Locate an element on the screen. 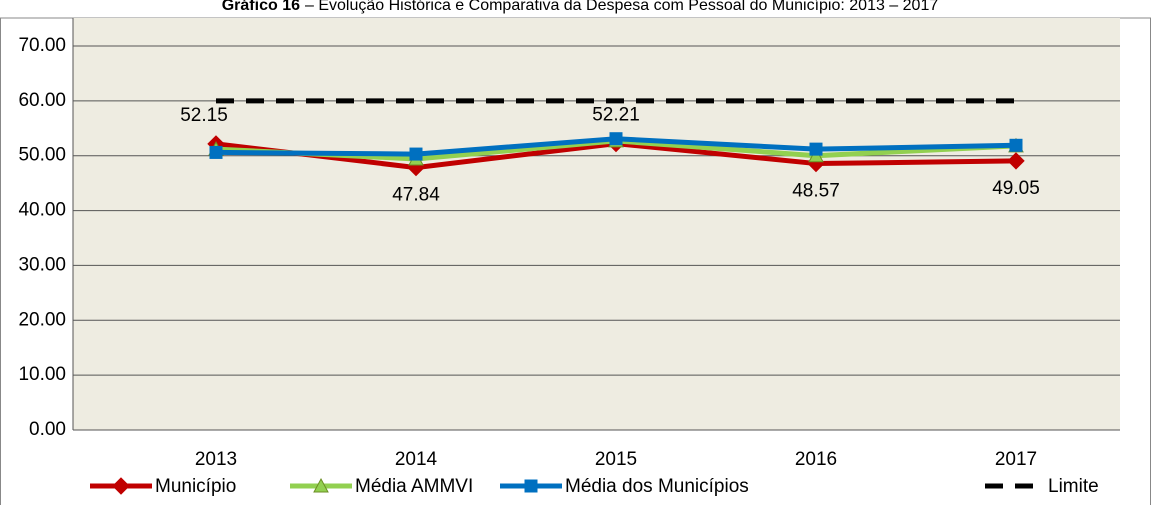 The image size is (1151, 505). x-tick-label: 2014 is located at coordinates (416, 459).